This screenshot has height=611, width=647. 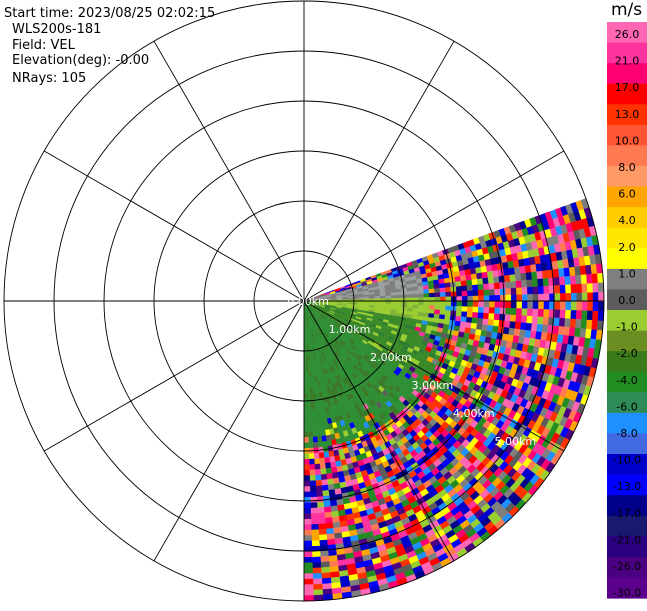 I want to click on colorbar-tick-label: 13.0, so click(x=627, y=114).